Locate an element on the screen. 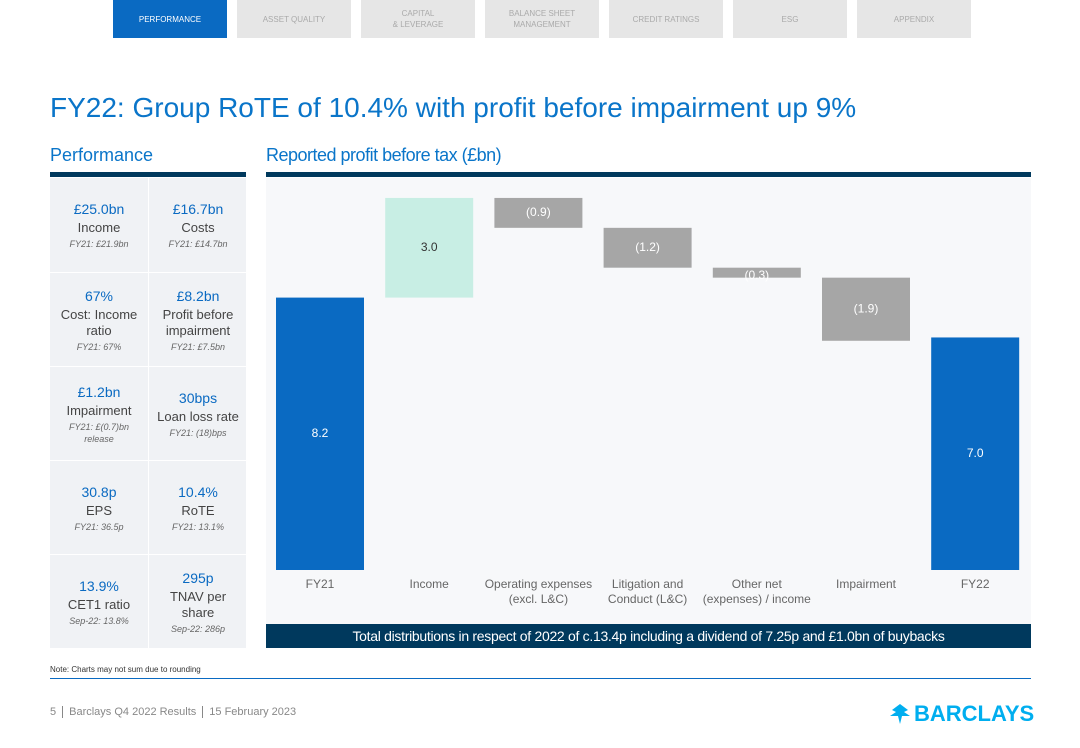 The height and width of the screenshot is (748, 1080). value-label: (1.2) is located at coordinates (647, 247).